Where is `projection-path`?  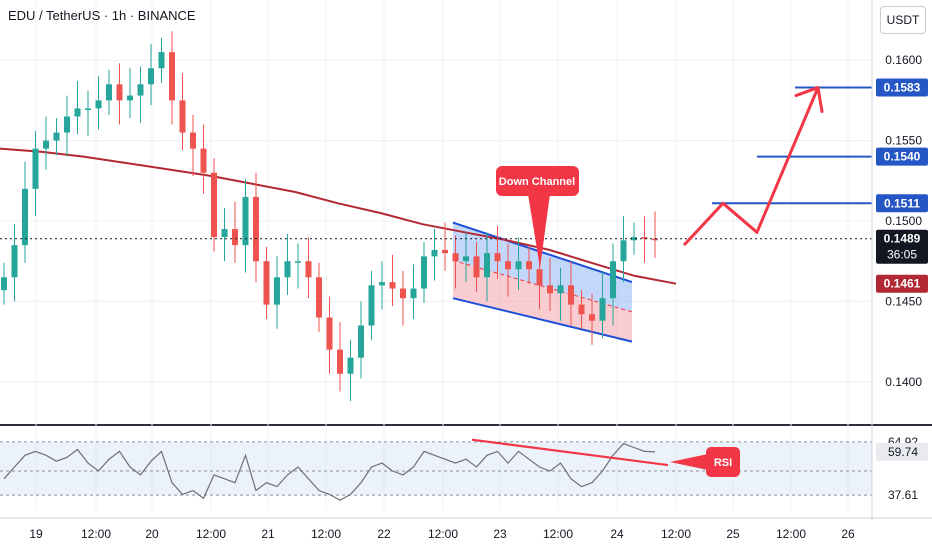
projection-path is located at coordinates (753, 166).